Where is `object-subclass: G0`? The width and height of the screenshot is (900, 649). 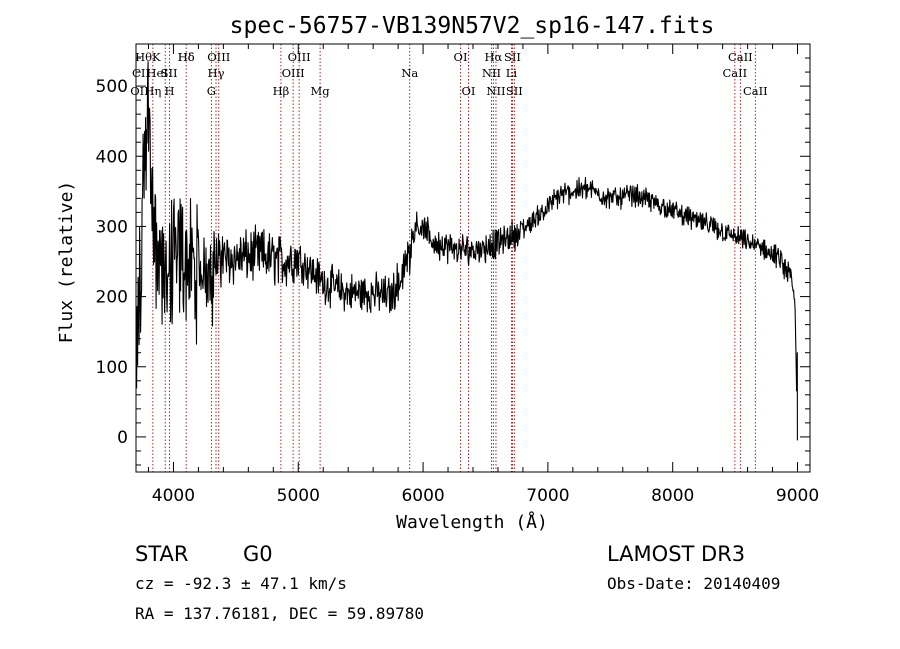 object-subclass: G0 is located at coordinates (258, 554).